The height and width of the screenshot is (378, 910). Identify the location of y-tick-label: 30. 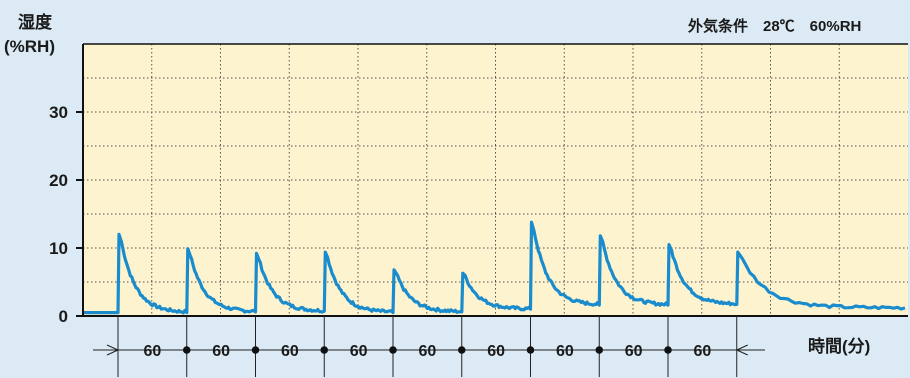
(58, 112).